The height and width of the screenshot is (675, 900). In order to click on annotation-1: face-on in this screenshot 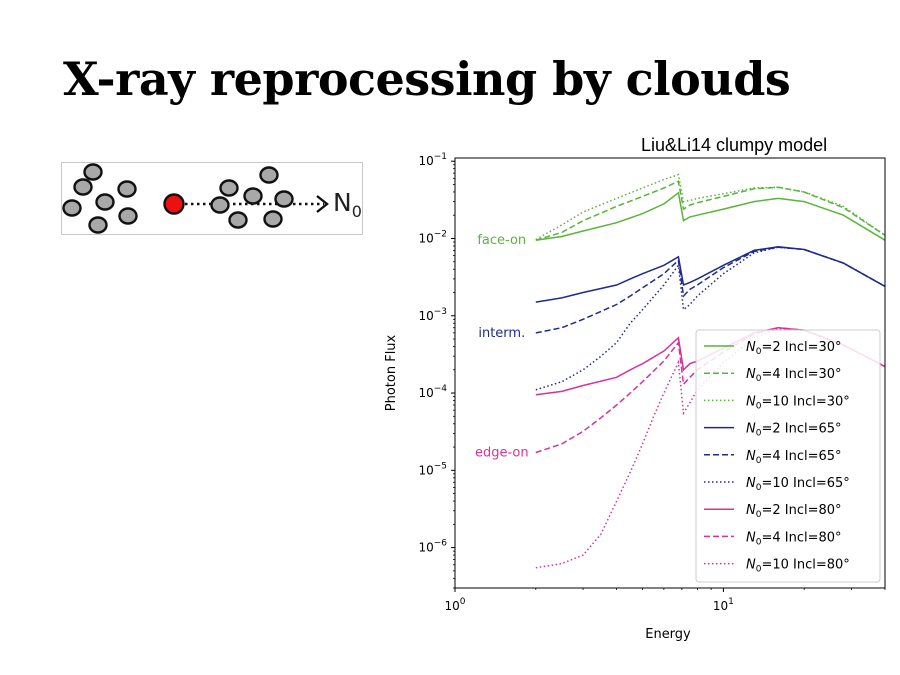, I will do `click(501, 240)`.